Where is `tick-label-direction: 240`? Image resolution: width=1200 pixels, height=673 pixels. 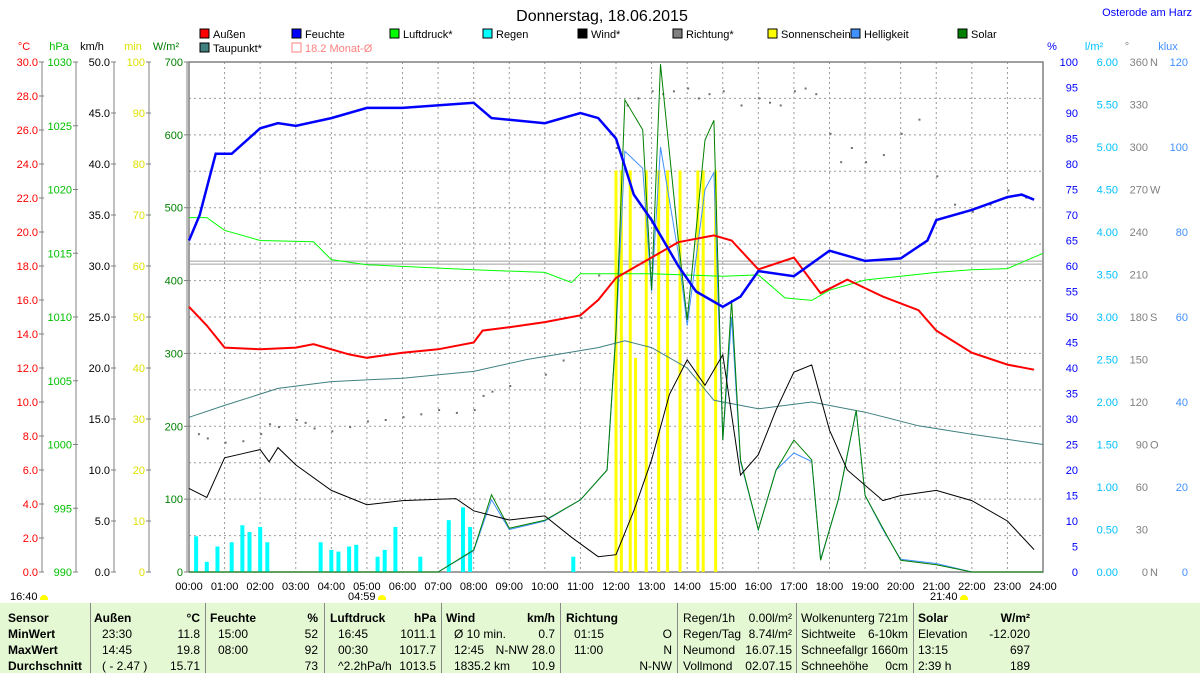 tick-label-direction: 240 is located at coordinates (1139, 233).